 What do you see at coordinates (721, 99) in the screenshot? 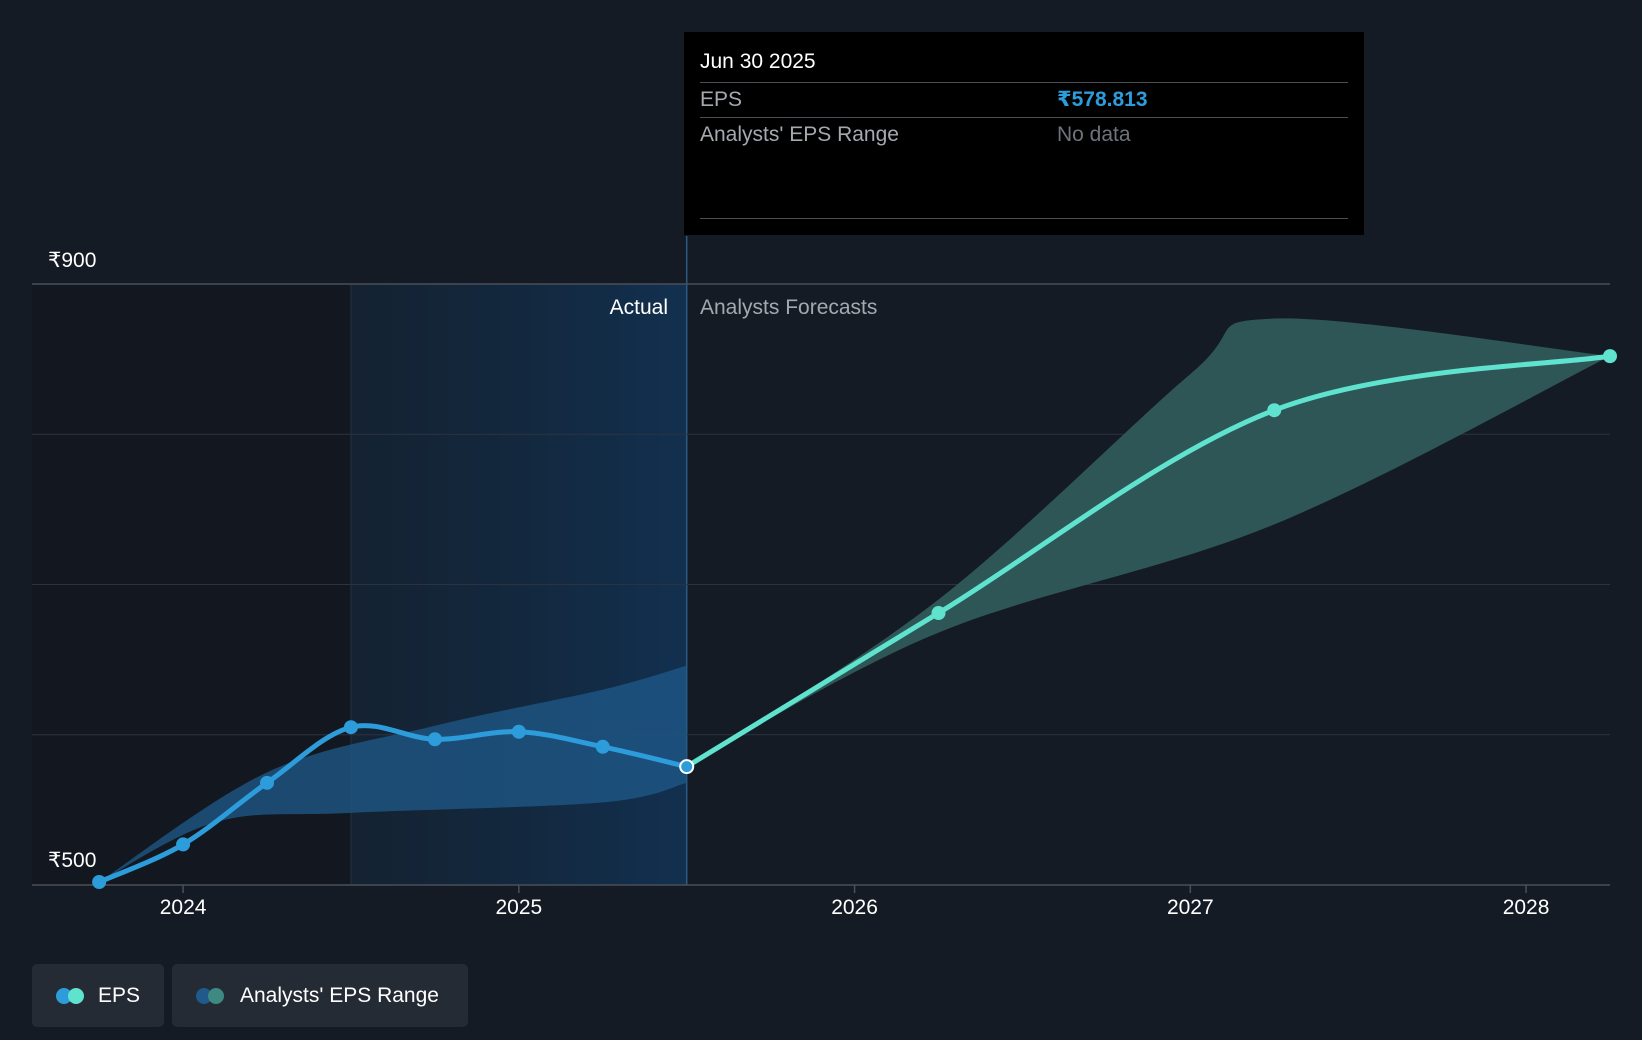
I see `tooltip-eps-label: EPS` at bounding box center [721, 99].